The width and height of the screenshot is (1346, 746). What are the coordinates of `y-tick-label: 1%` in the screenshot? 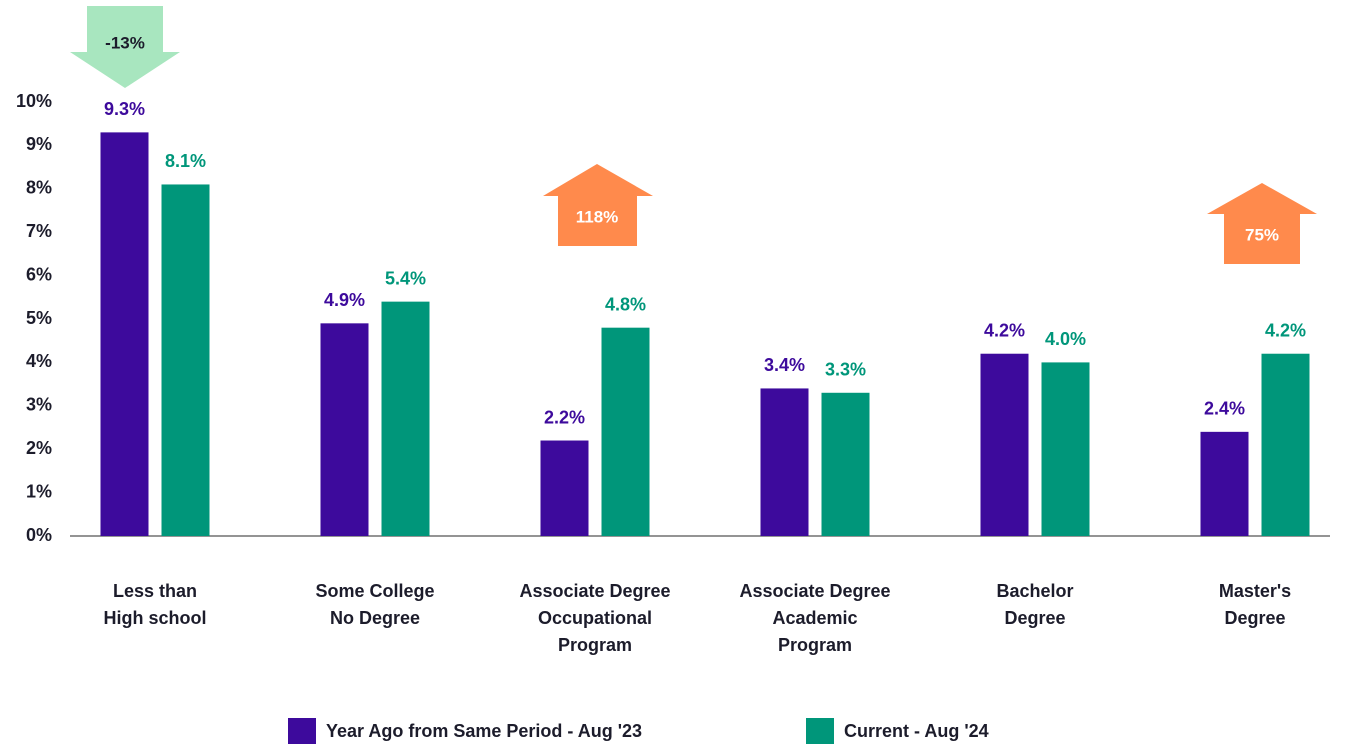 It's located at (39, 491).